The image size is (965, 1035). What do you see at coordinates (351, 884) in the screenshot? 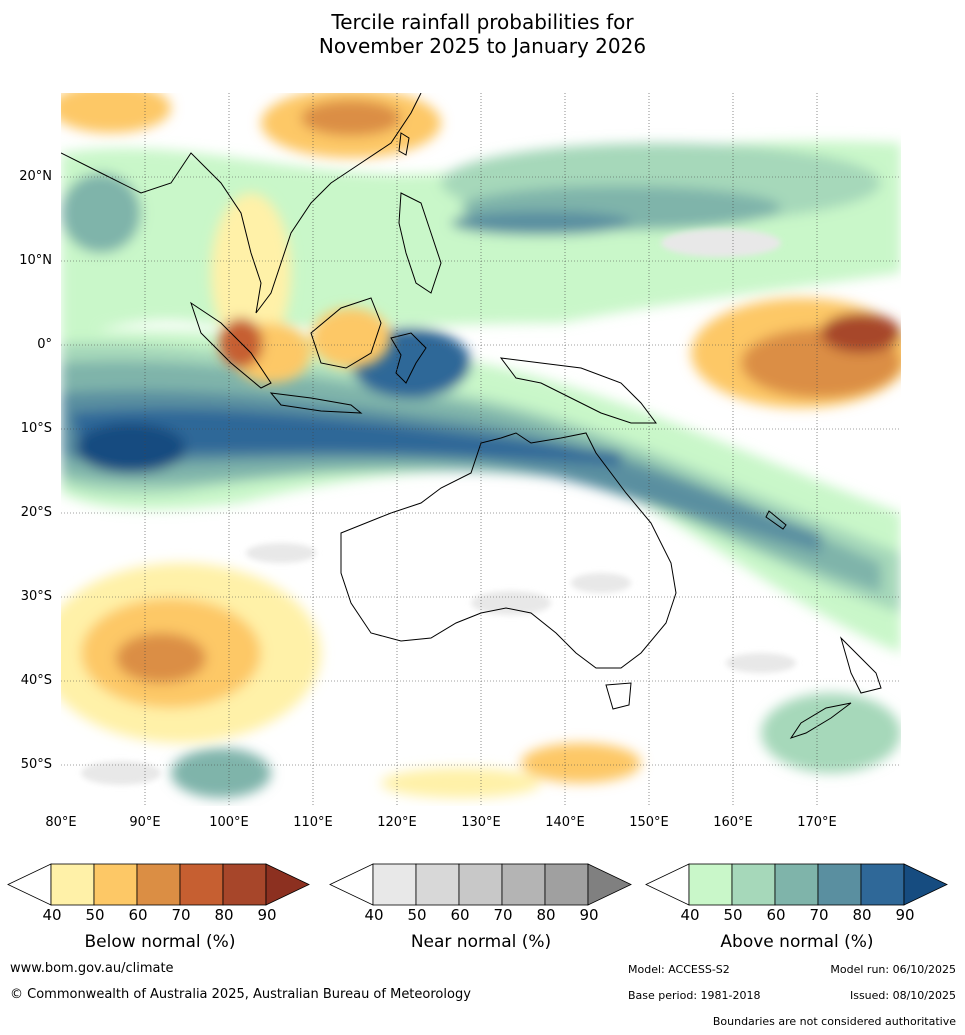
I see `near-colorbar-lower-extension` at bounding box center [351, 884].